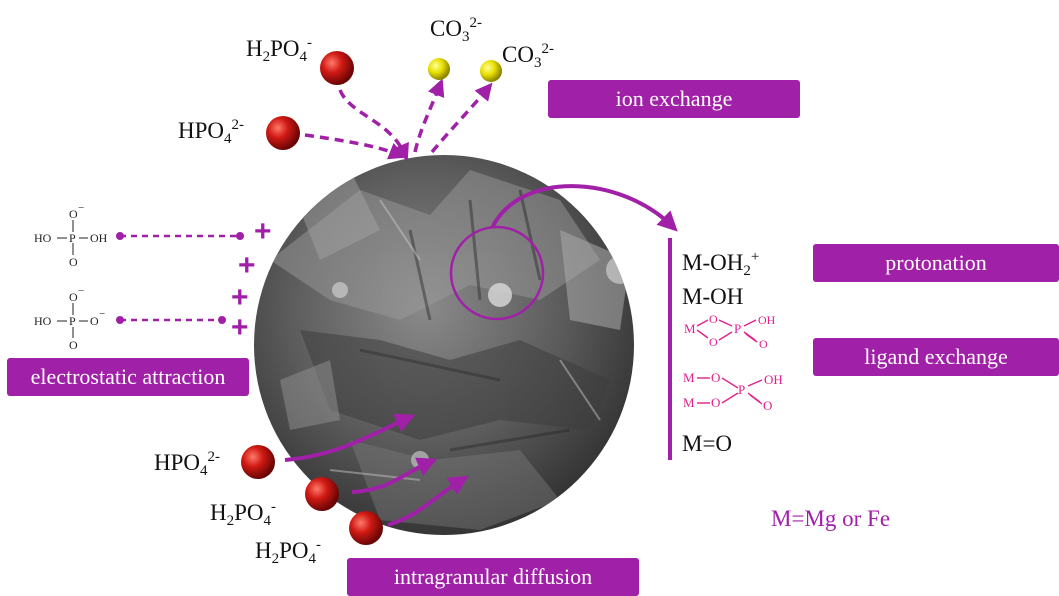 This screenshot has width=1059, height=596. I want to click on phosphate-ions, so click(312, 298).